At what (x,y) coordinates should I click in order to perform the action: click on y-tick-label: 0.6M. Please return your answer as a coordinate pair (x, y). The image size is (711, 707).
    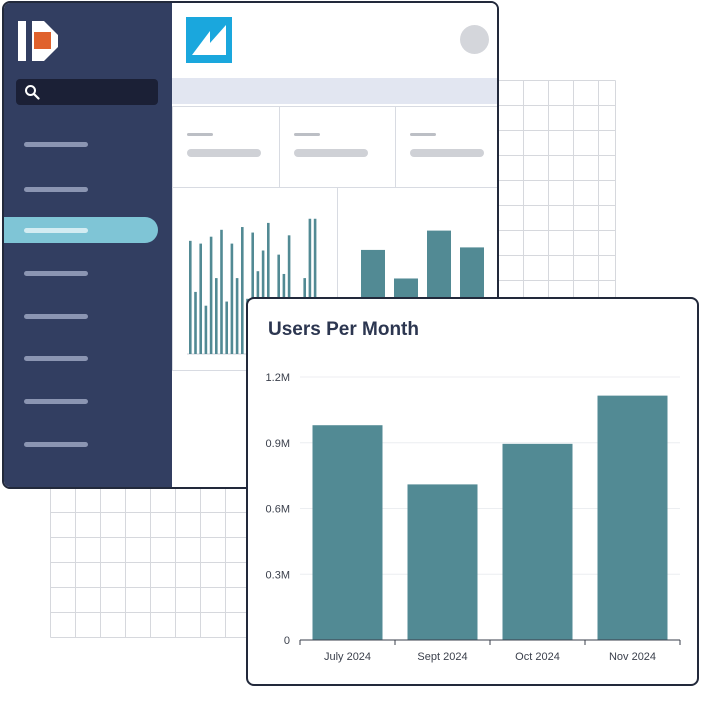
    Looking at the image, I should click on (278, 510).